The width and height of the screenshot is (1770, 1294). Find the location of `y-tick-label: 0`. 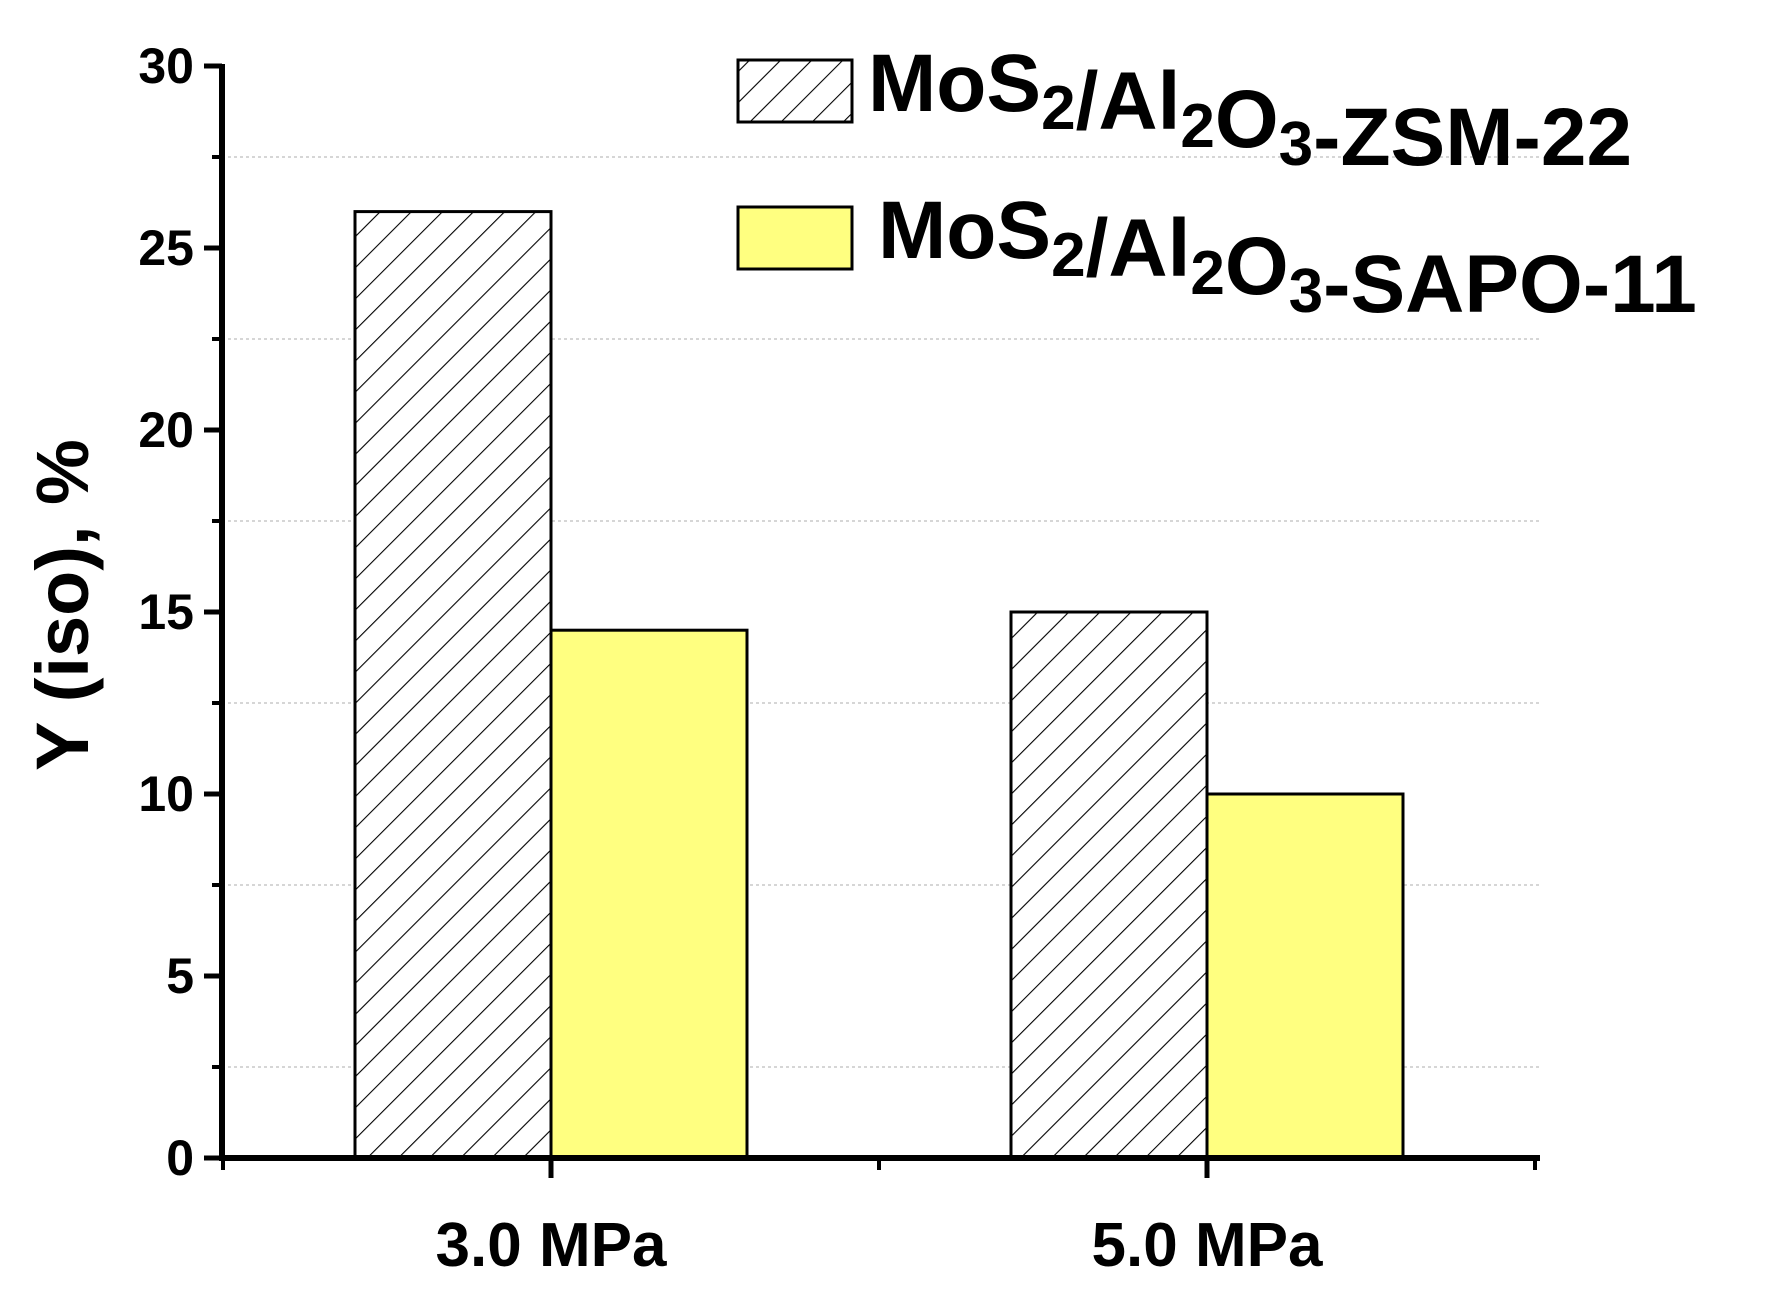

y-tick-label: 0 is located at coordinates (180, 1158).